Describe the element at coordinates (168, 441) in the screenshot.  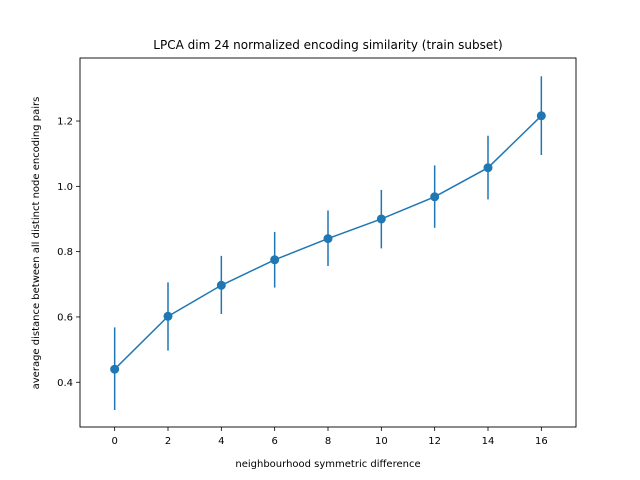
I see `x-tick-label: 2` at that location.